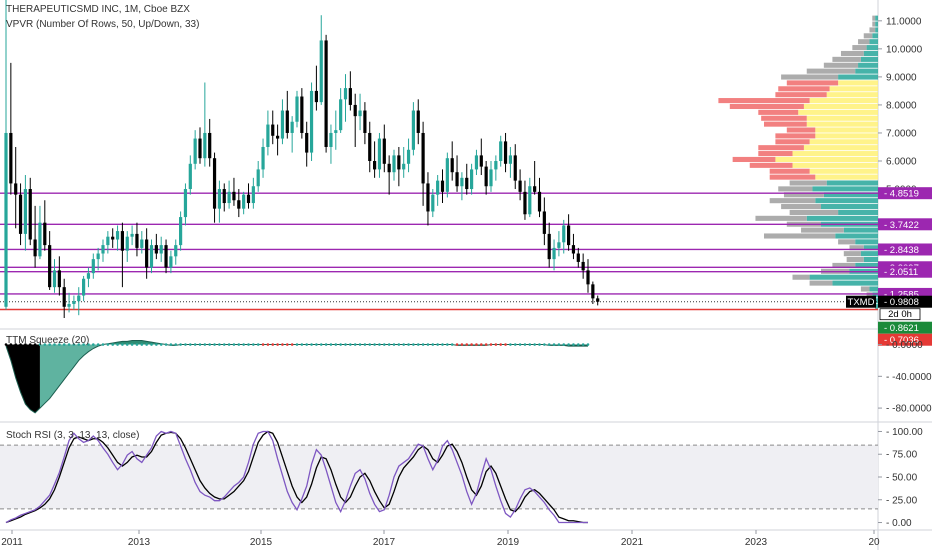  Describe the element at coordinates (905, 224) in the screenshot. I see `level-price-badge` at that location.